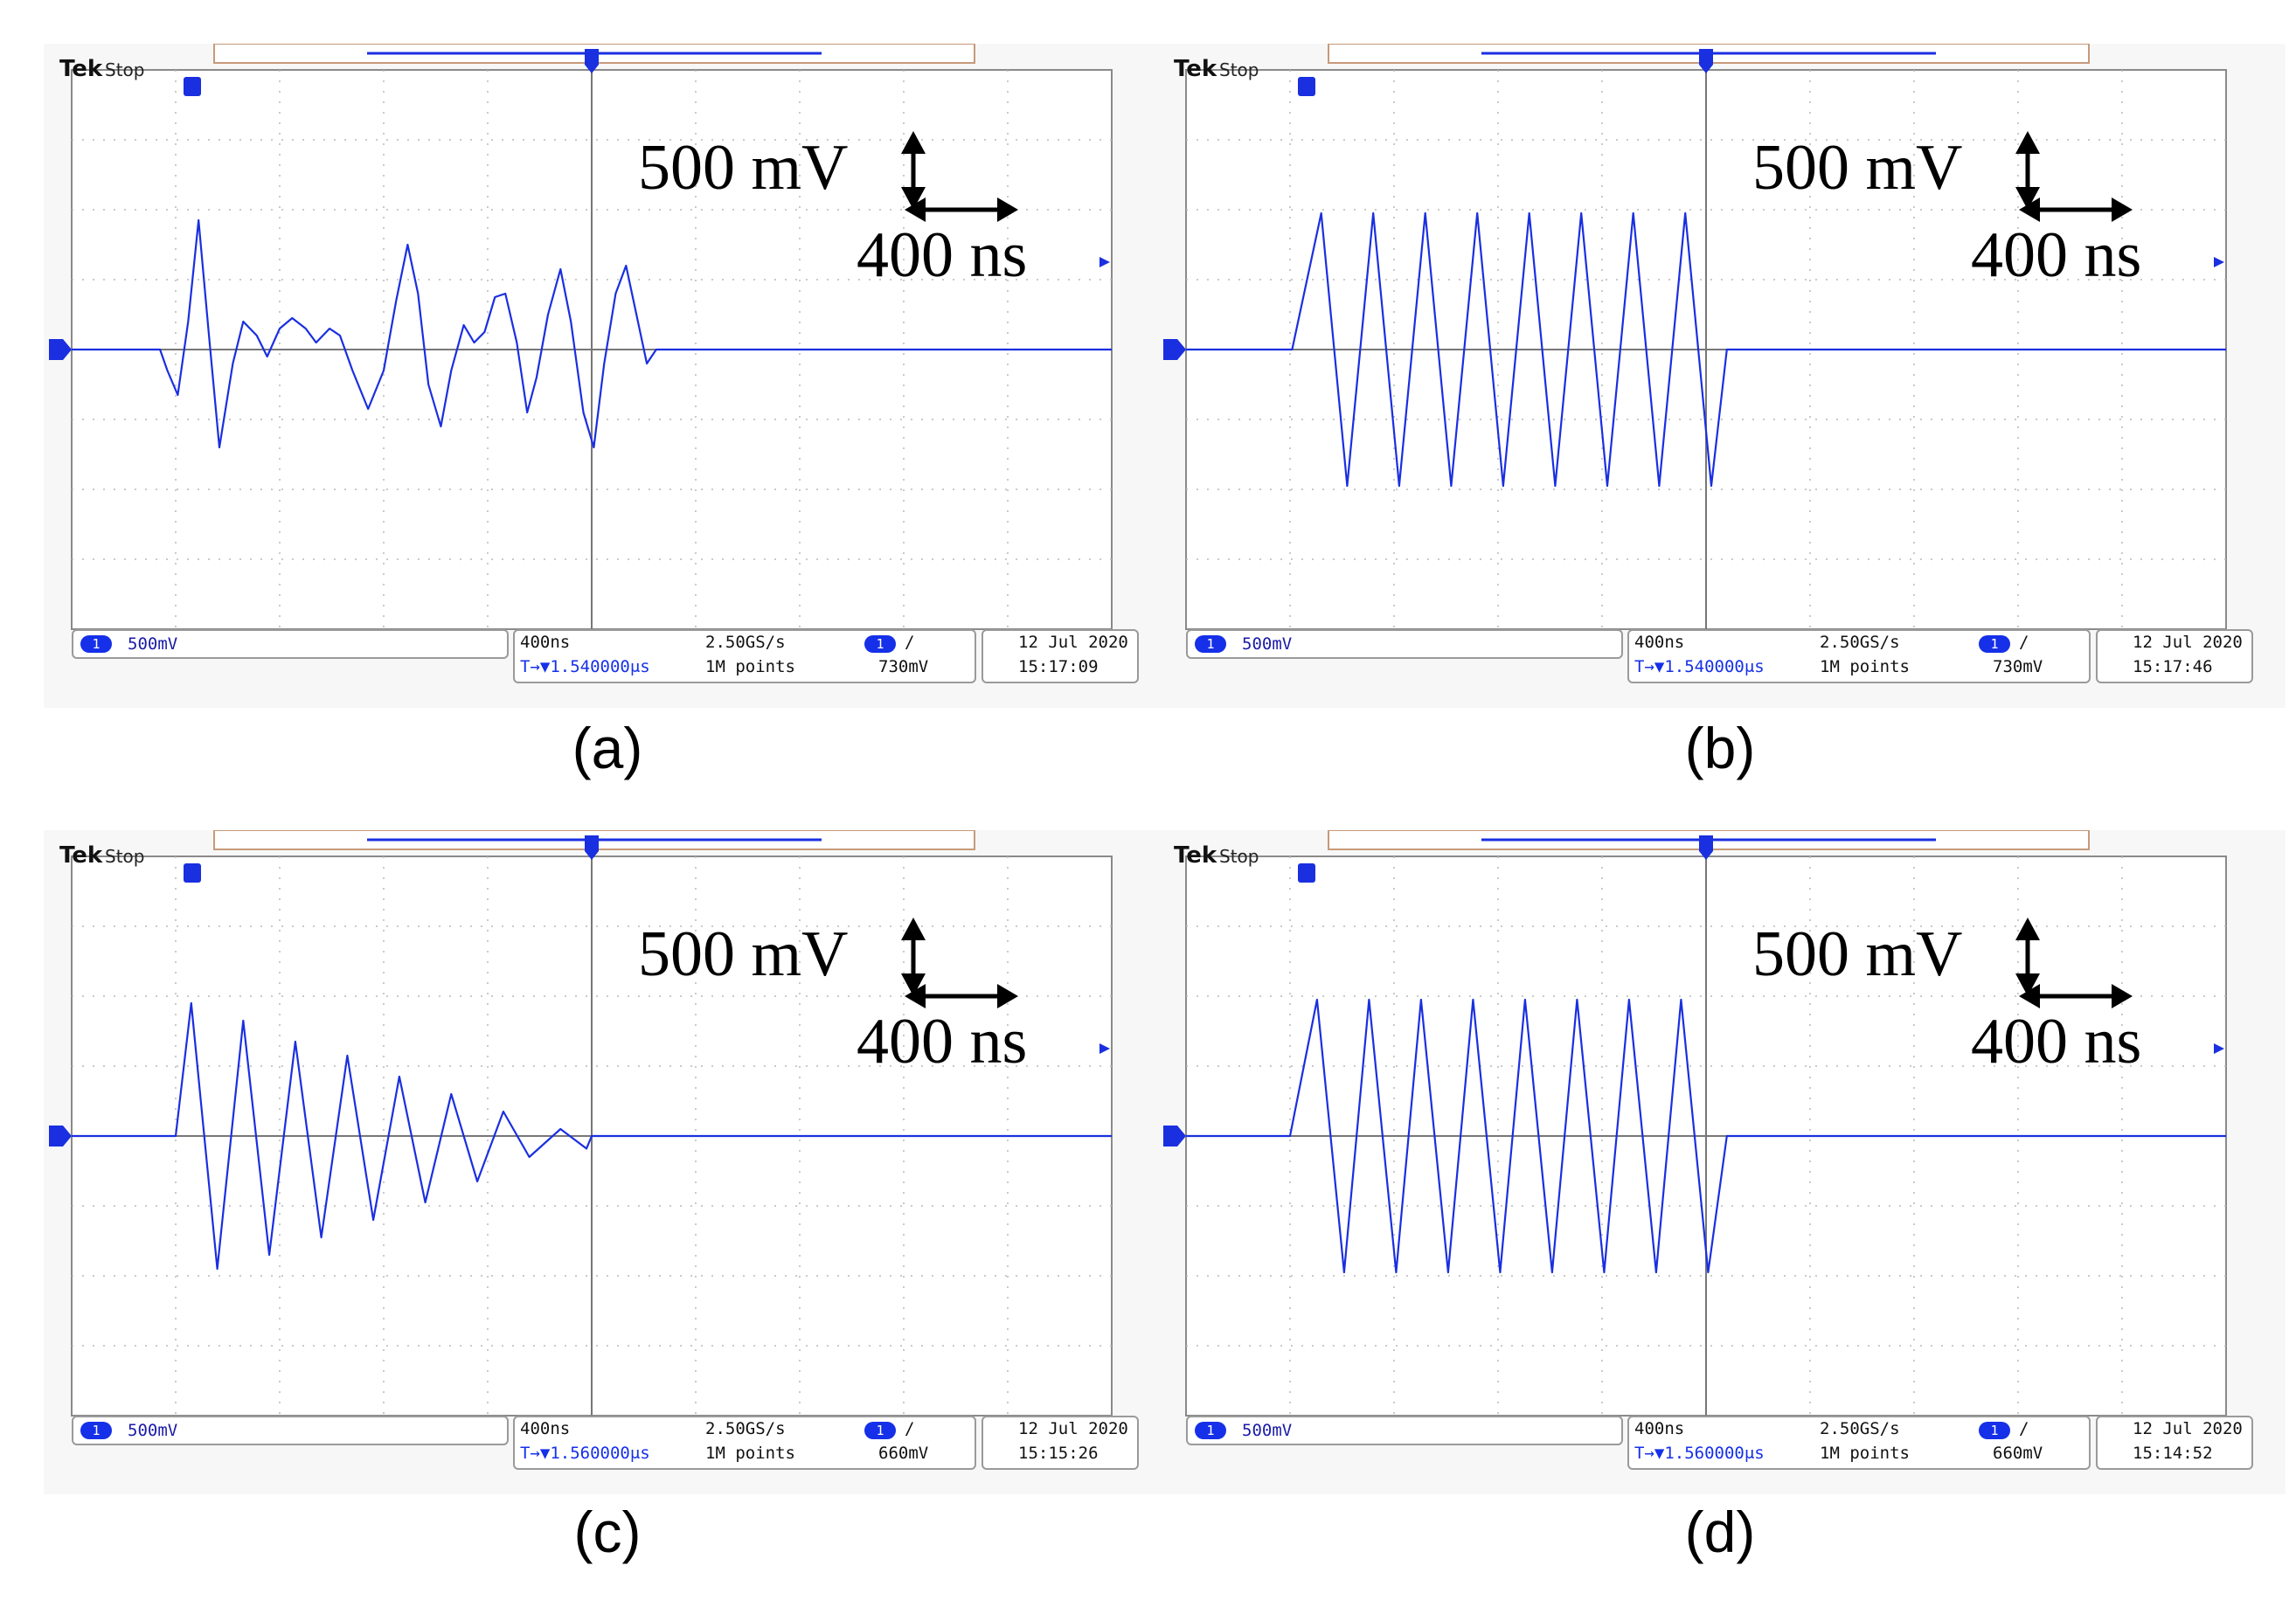 The image size is (2296, 1621). Describe the element at coordinates (2174, 1443) in the screenshot. I see `datetime-readout: 12 Jul 2020 15:14:52` at that location.